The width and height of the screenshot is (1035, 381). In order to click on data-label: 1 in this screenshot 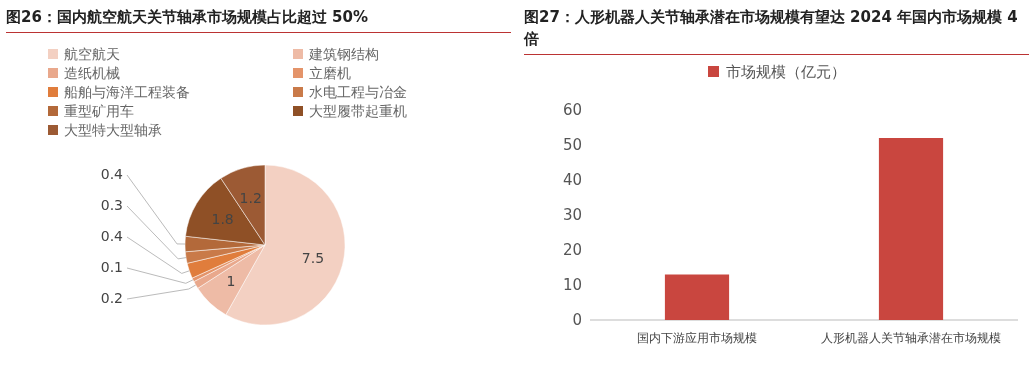, I will do `click(231, 281)`.